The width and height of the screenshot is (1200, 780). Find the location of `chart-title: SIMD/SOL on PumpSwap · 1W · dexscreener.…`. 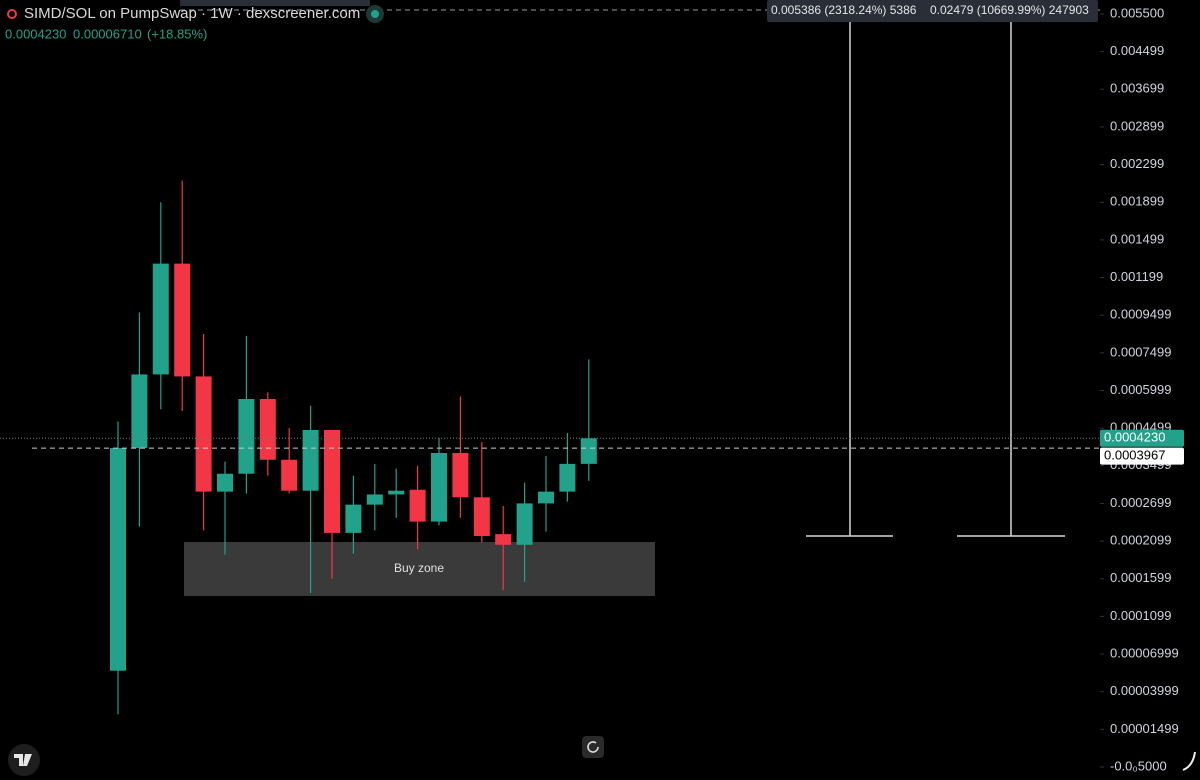

chart-title: SIMD/SOL on PumpSwap · 1W · dexscreener.… is located at coordinates (192, 13).